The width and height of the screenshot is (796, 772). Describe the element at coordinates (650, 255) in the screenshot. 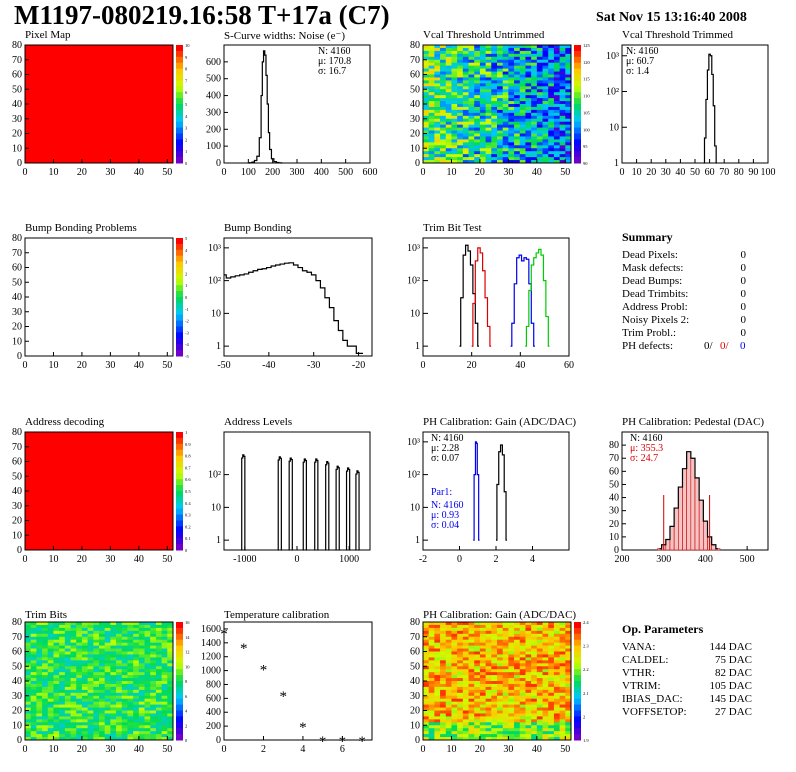

I see `summary-label: Dead Pixels:` at that location.